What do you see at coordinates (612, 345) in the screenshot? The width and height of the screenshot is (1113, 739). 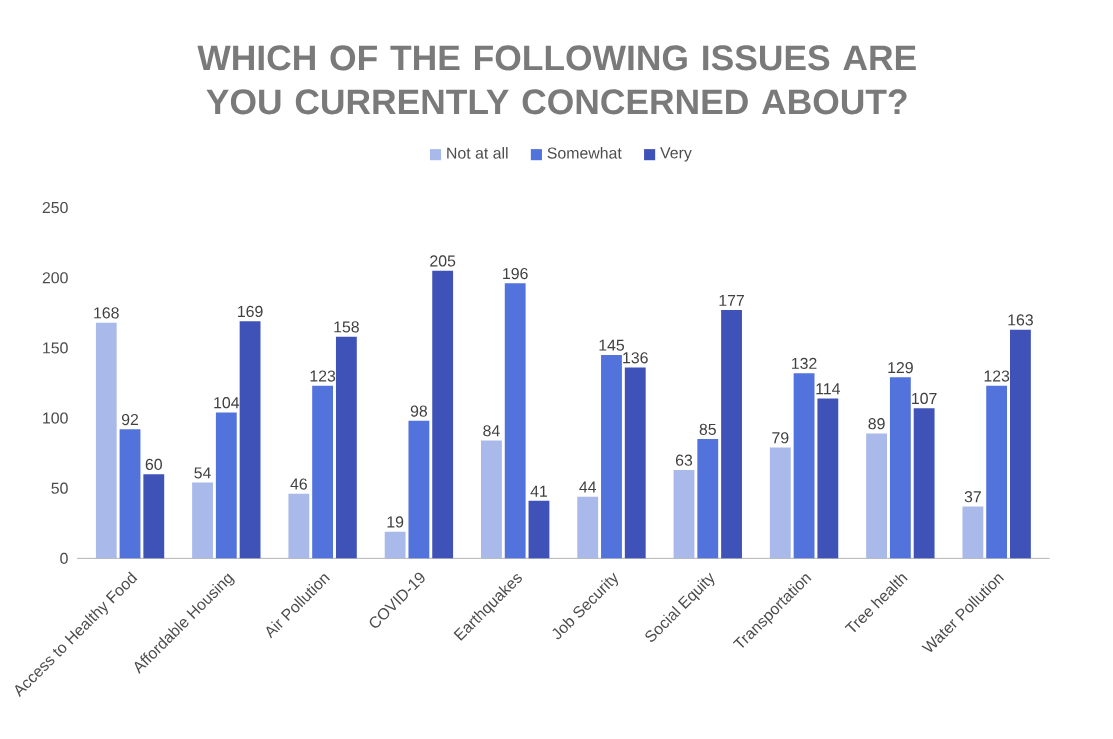 I see `data-label: 145` at bounding box center [612, 345].